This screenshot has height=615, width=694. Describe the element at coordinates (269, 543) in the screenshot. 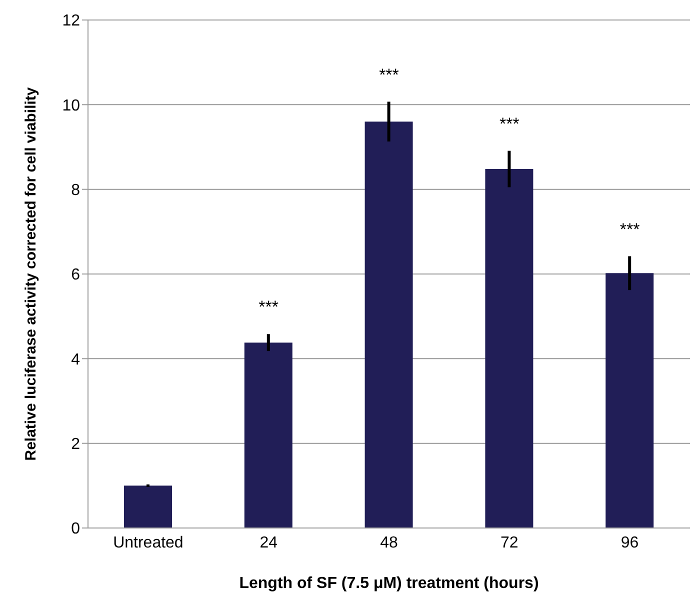

I see `x-tick-label: 24` at that location.